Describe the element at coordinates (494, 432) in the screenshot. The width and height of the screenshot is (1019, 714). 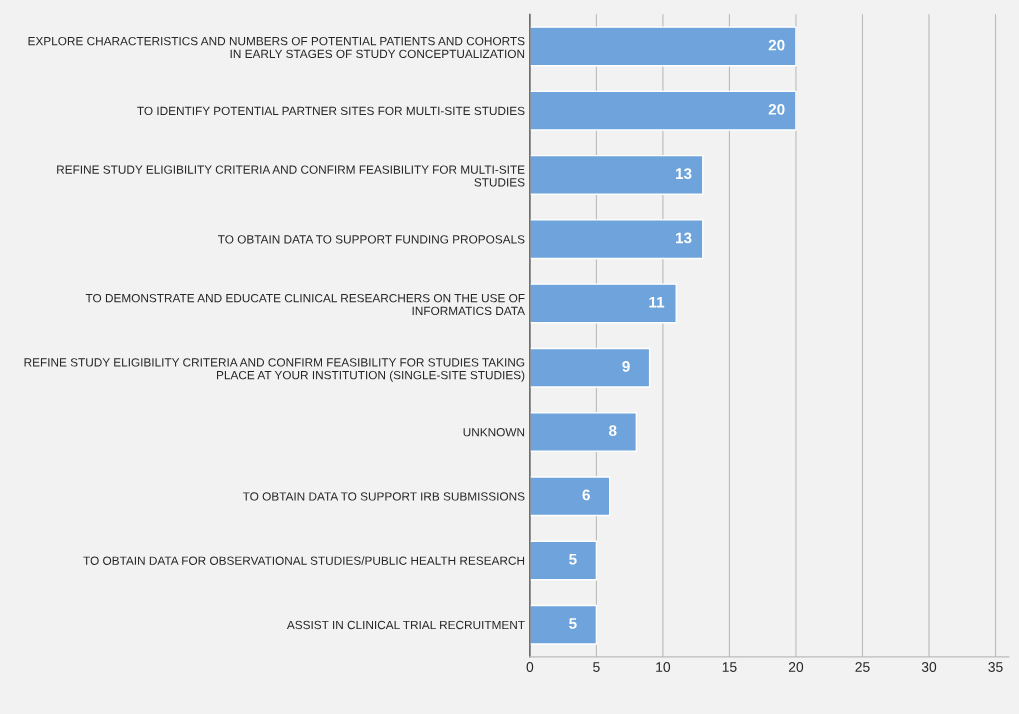
I see `y-tick-label: UNKNOWN` at that location.